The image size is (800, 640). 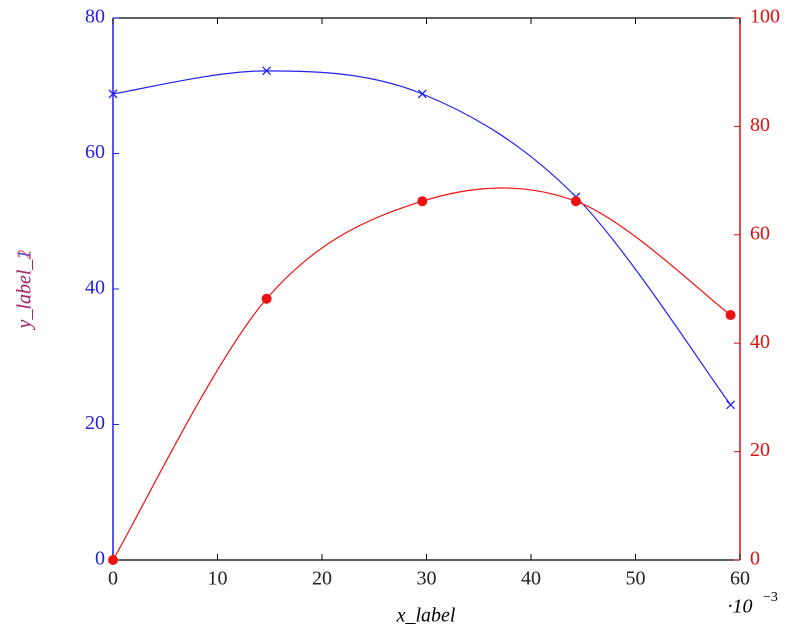 I want to click on y-tick-label: 0, so click(x=100, y=559).